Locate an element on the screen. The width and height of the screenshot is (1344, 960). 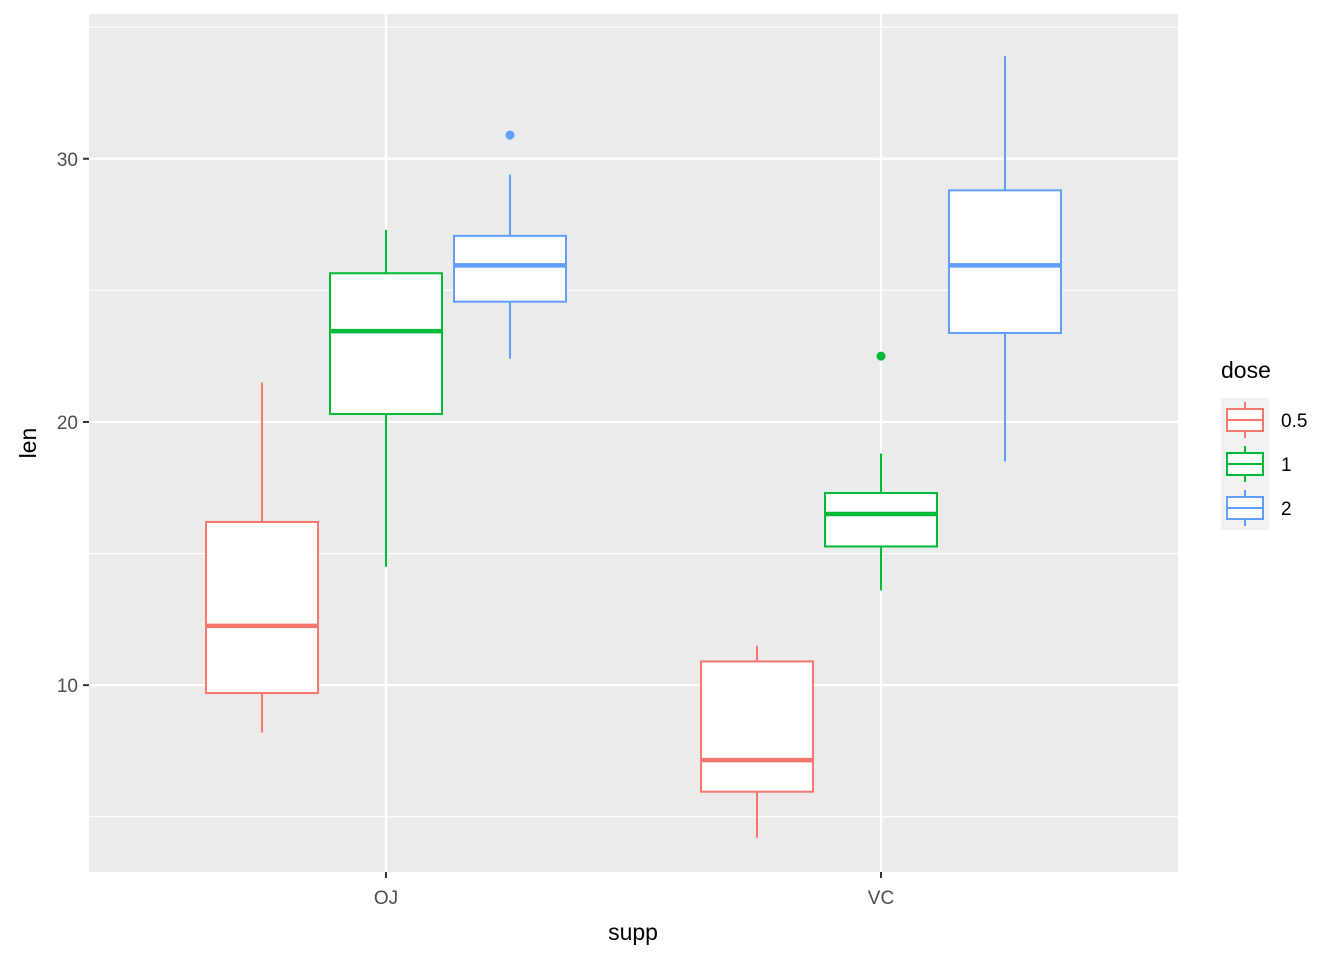
legend-title: dose is located at coordinates (1246, 370).